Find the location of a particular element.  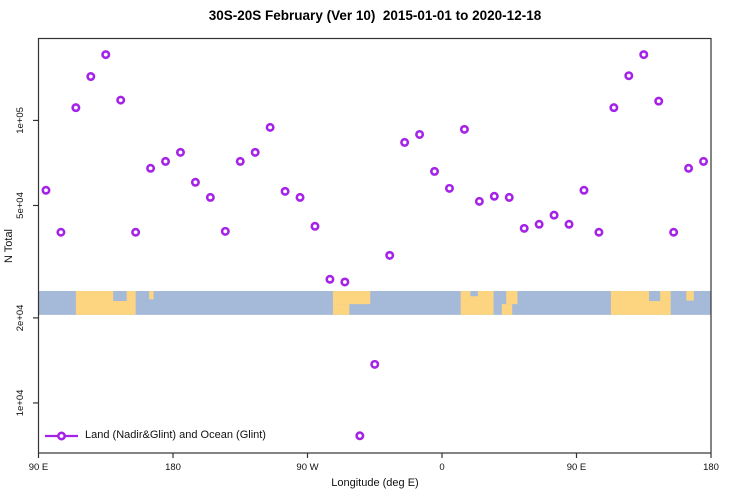

map-strip-south-america-north is located at coordinates (351, 298).